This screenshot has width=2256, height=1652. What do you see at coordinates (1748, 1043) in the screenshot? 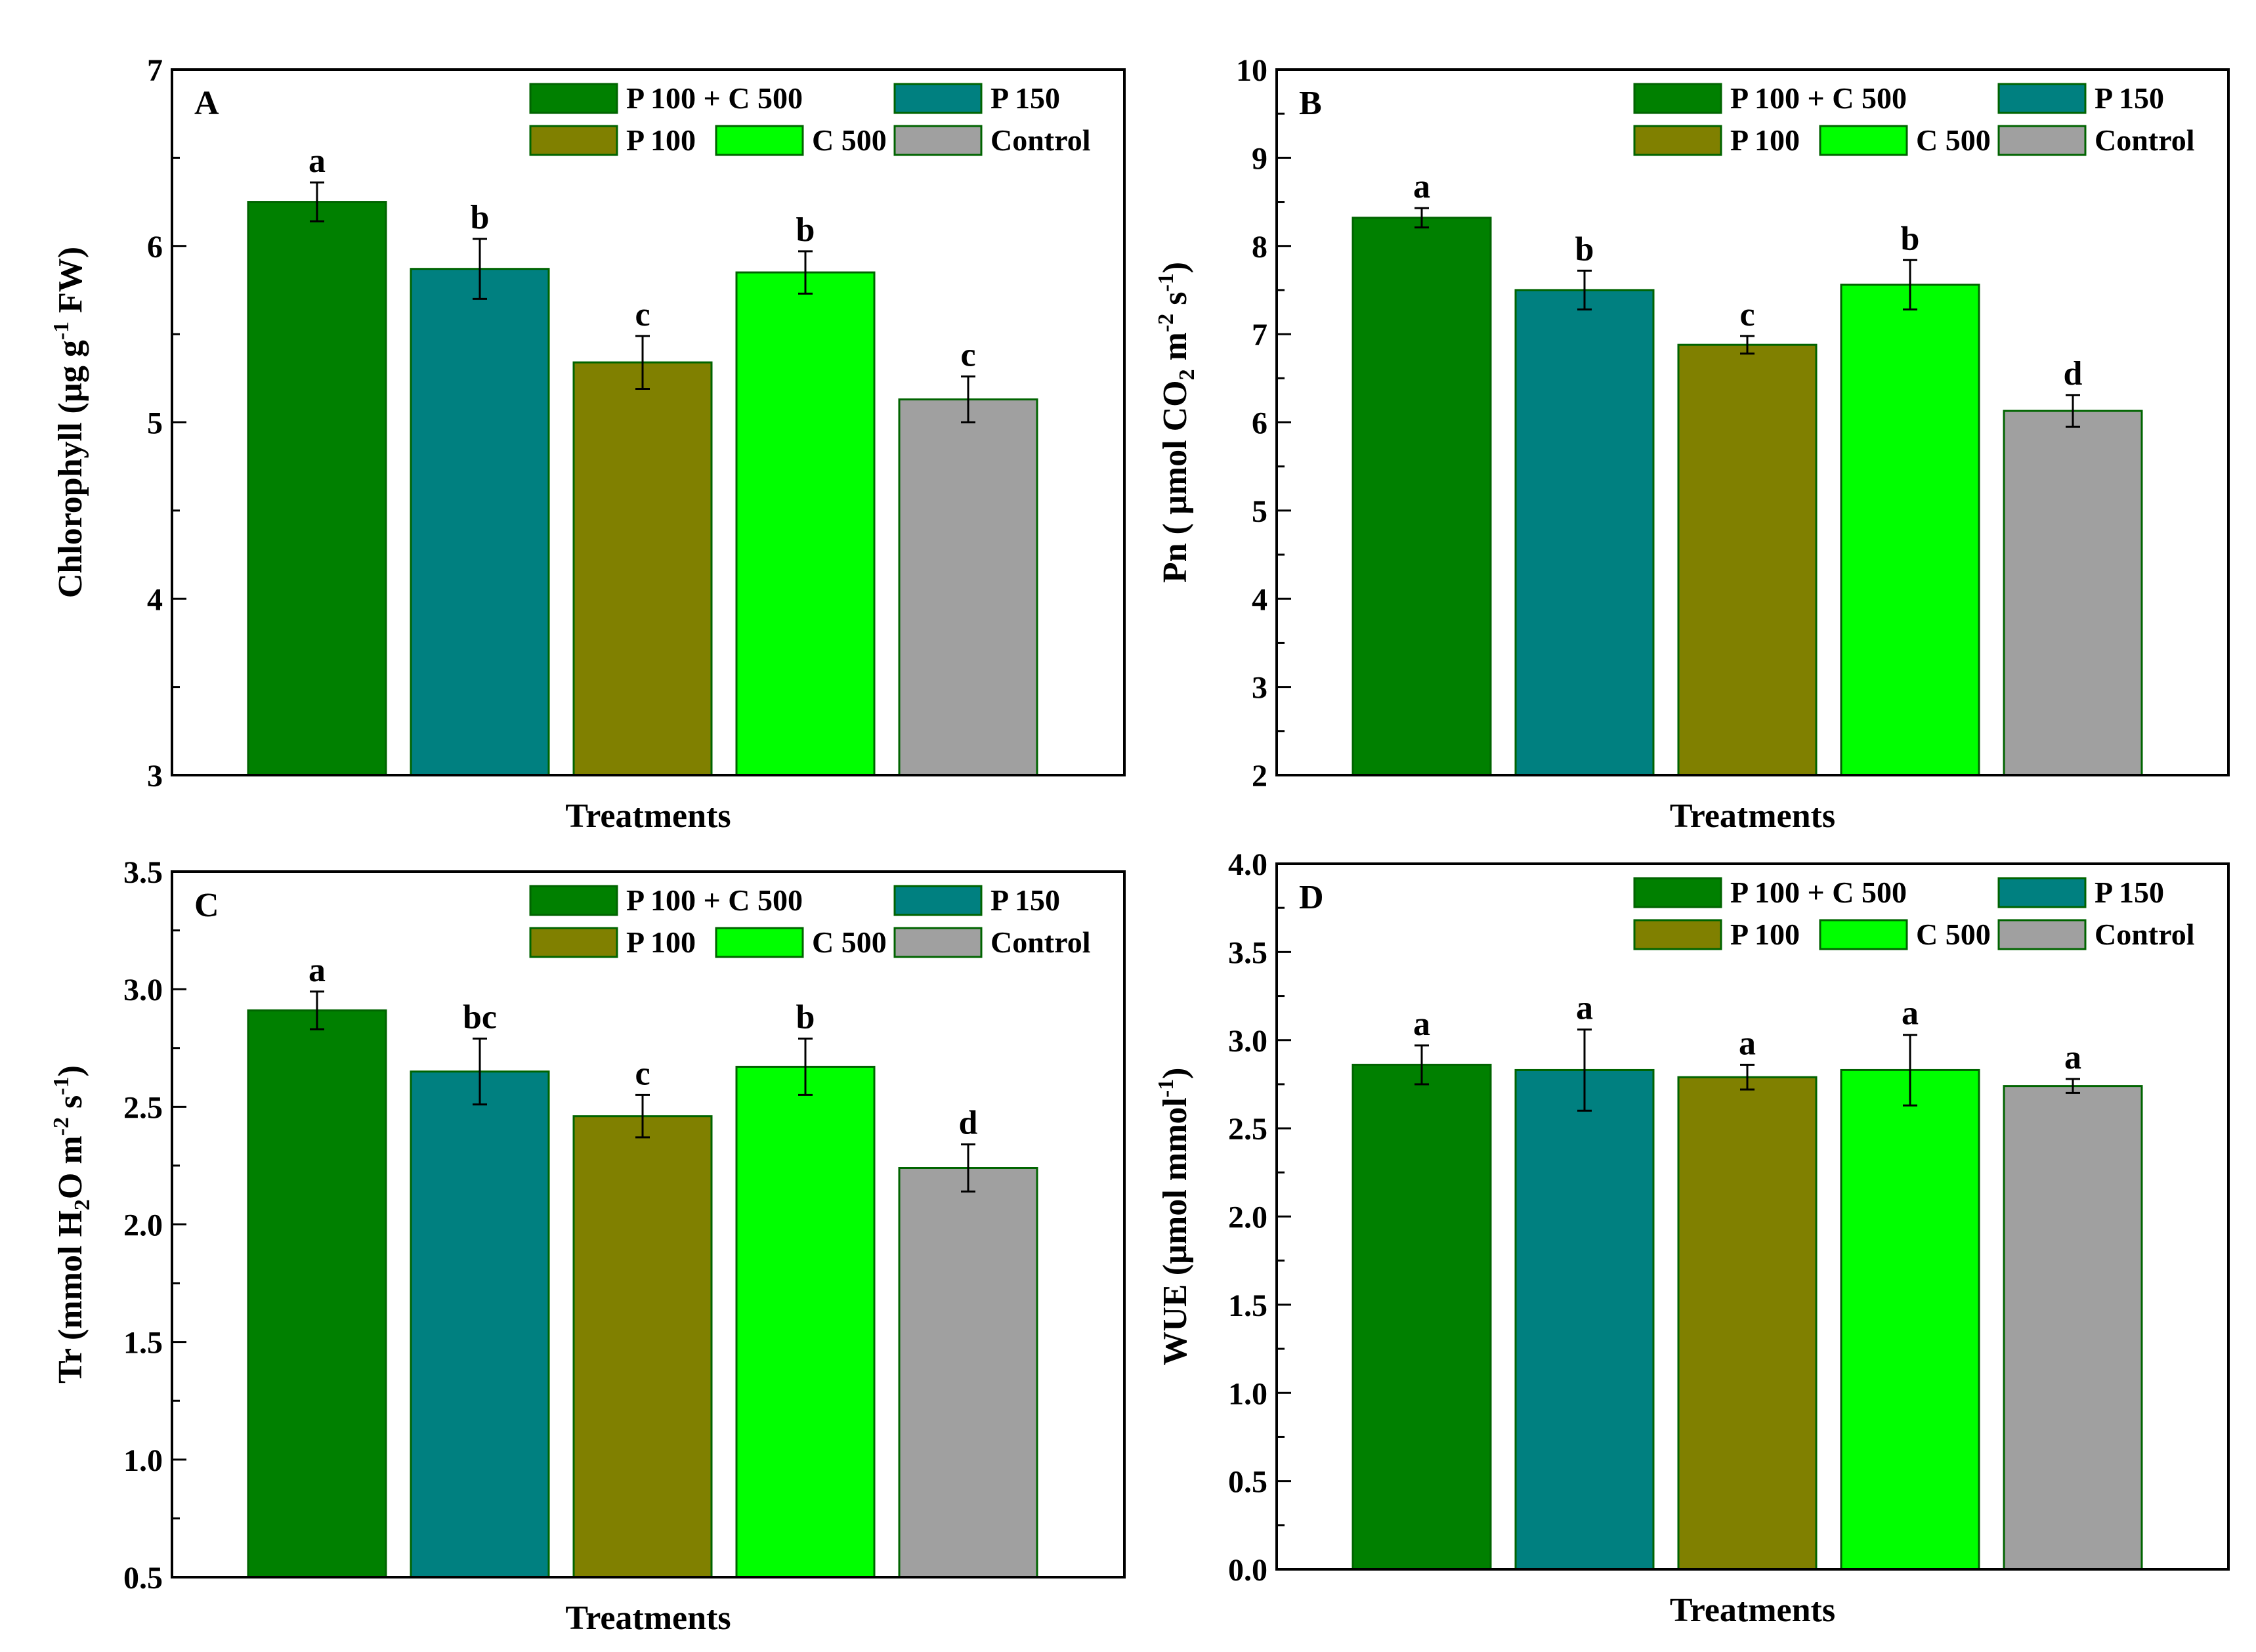
I see `significance-label-3: a` at bounding box center [1748, 1043].